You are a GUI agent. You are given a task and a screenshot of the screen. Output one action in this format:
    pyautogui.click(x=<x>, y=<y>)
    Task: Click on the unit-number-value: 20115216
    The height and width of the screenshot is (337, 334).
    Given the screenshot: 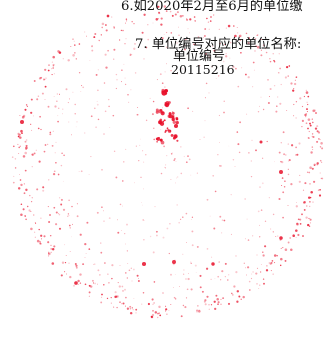 What is the action you would take?
    pyautogui.click(x=203, y=69)
    